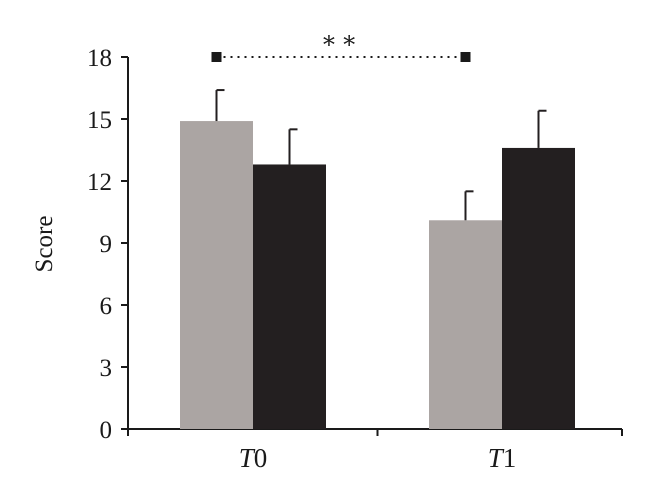  I want to click on y-tick-label: 6, so click(106, 306).